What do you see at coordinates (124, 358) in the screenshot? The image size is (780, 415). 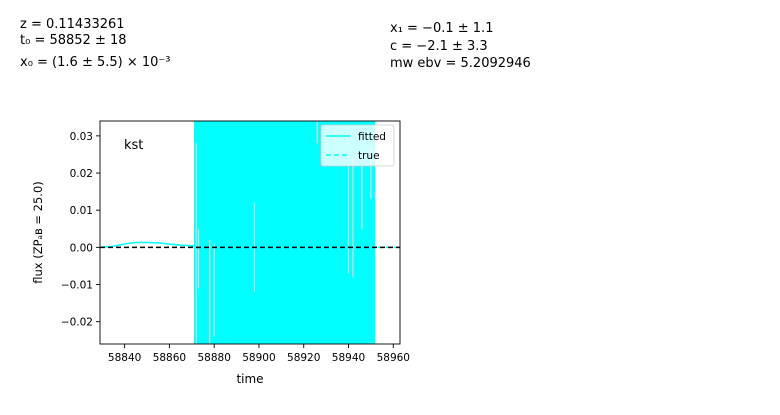 I see `x-tick-label: 58840` at bounding box center [124, 358].